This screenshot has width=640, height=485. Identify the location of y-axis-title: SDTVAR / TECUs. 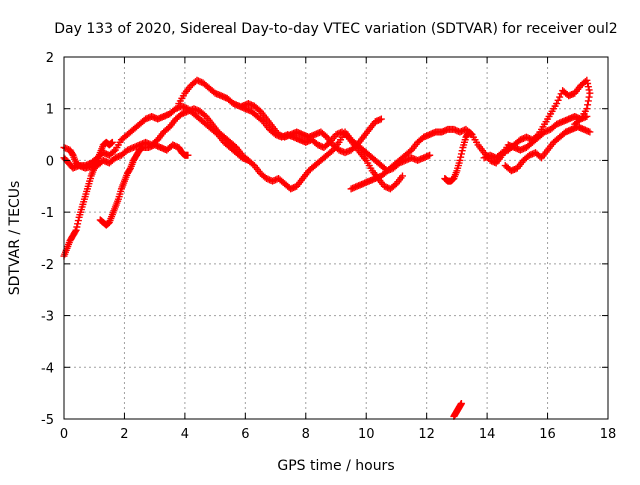
(15, 238).